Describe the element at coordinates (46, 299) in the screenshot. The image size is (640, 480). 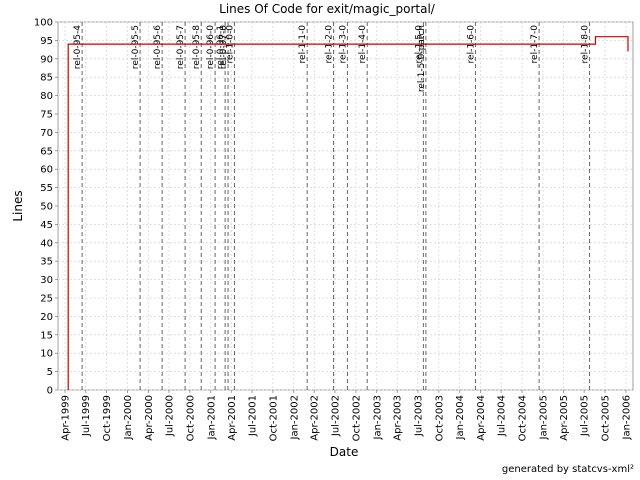
I see `y-tick-label: 25` at that location.